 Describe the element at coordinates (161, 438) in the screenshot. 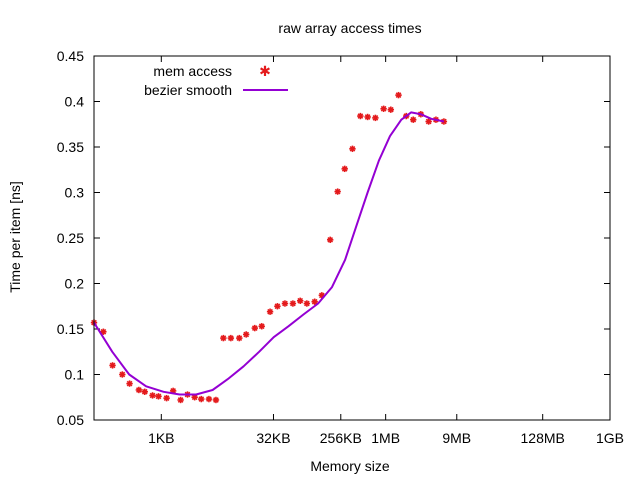

I see `x-tick-label: 1KB` at that location.